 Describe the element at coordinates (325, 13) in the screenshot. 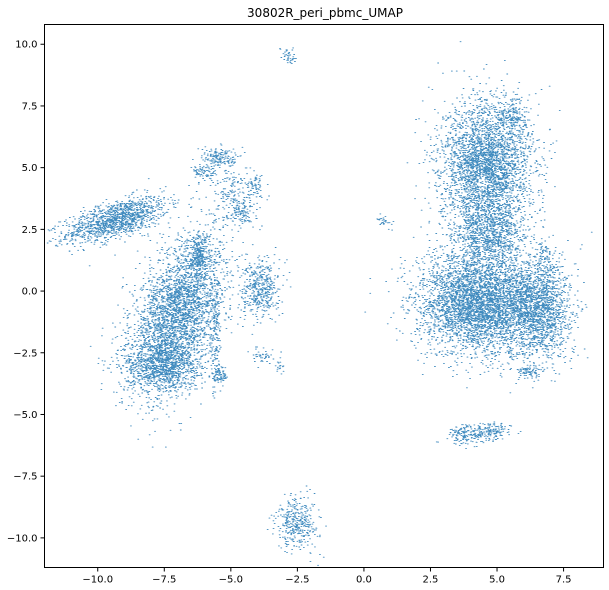

I see `chart-title: 30802R_peri_pbmc_UMAP` at that location.